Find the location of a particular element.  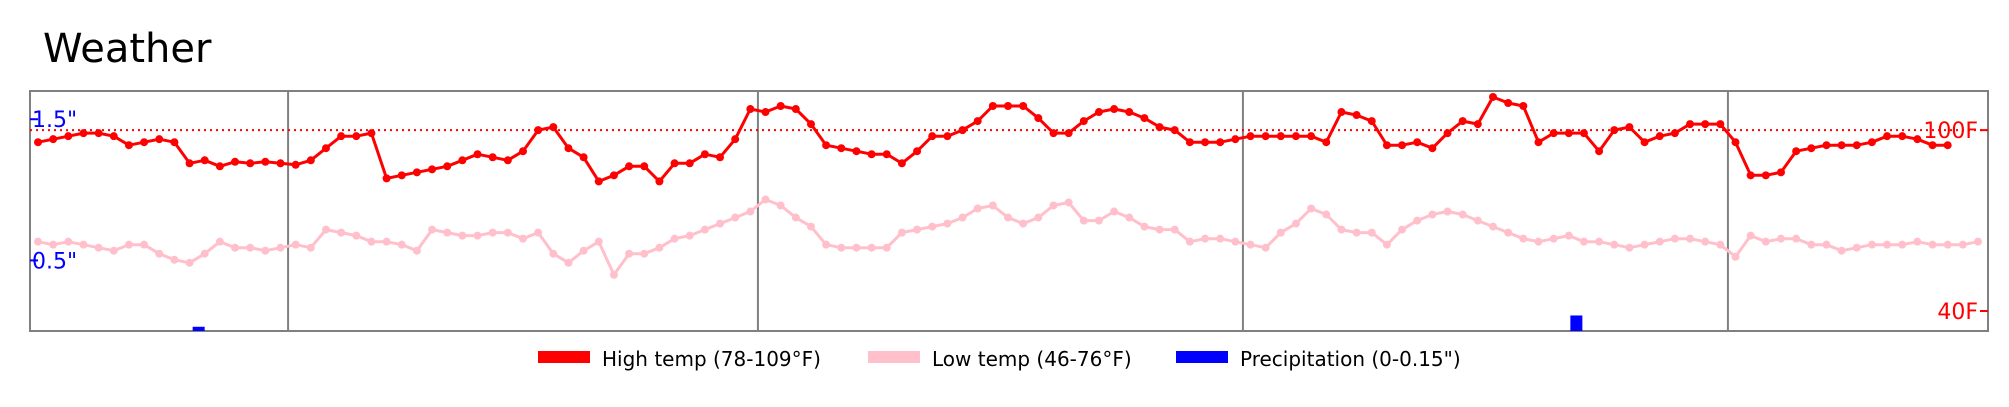

legend-swatch-low is located at coordinates (894, 357).